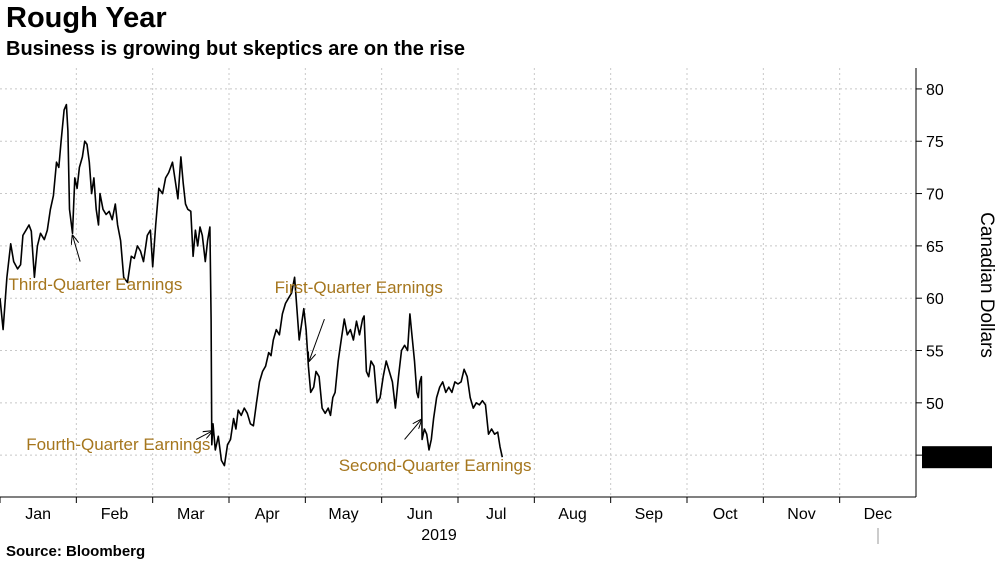  Describe the element at coordinates (572, 514) in the screenshot. I see `x-tick-label-aug: Aug` at that location.